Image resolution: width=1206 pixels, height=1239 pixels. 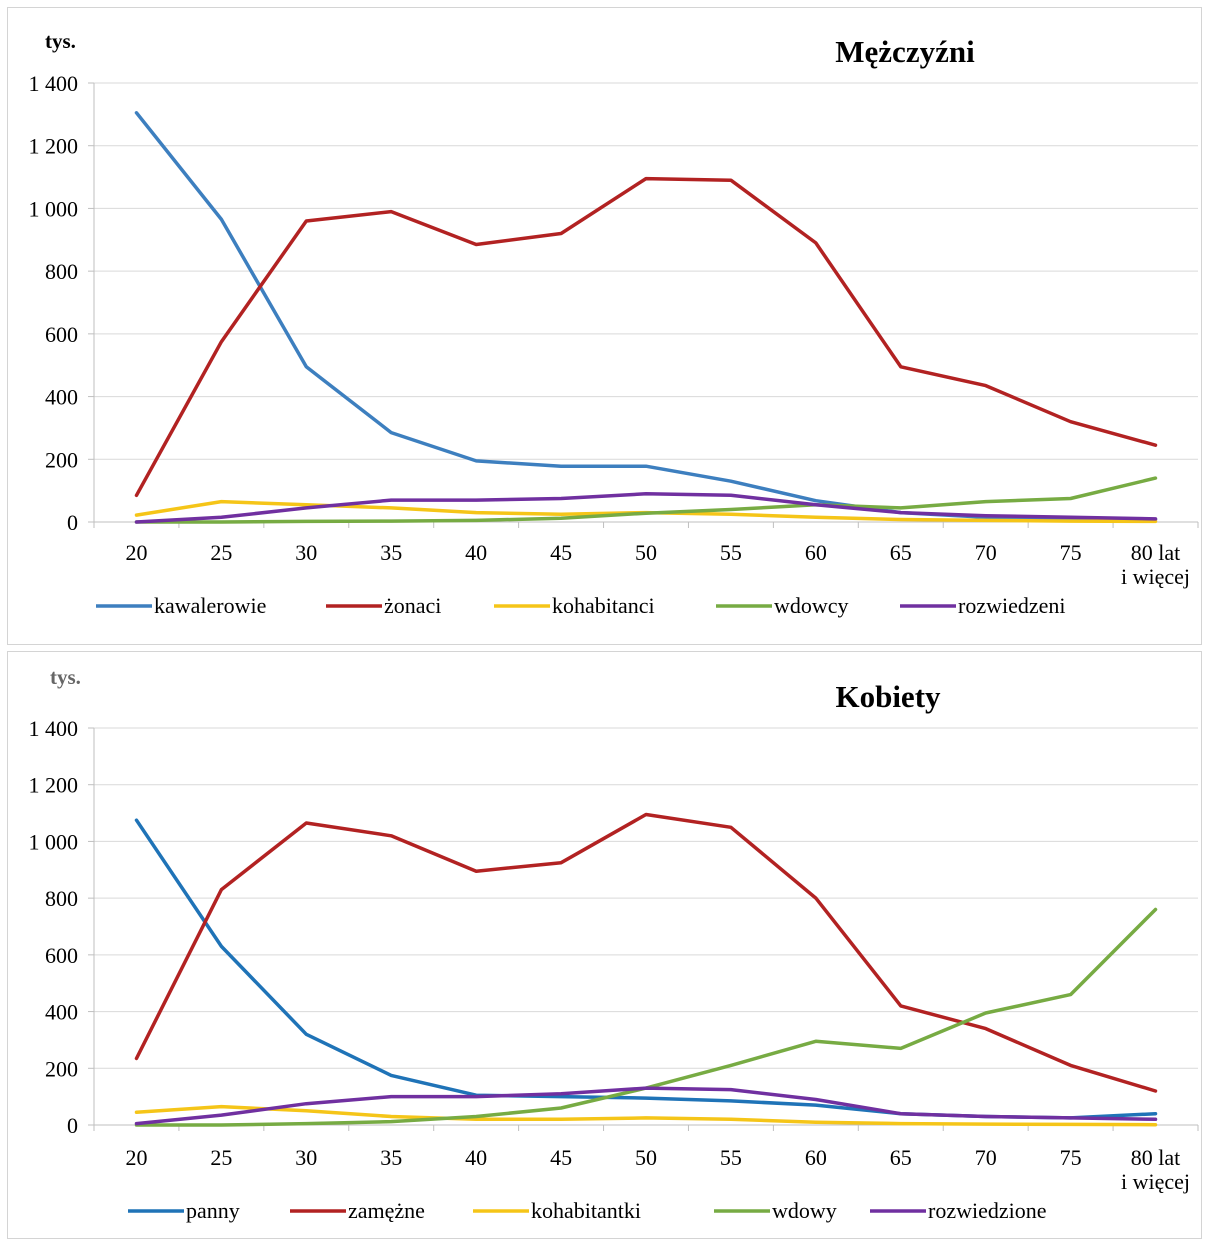 I want to click on legend-item-wdowcy: wdowcy, so click(x=782, y=605).